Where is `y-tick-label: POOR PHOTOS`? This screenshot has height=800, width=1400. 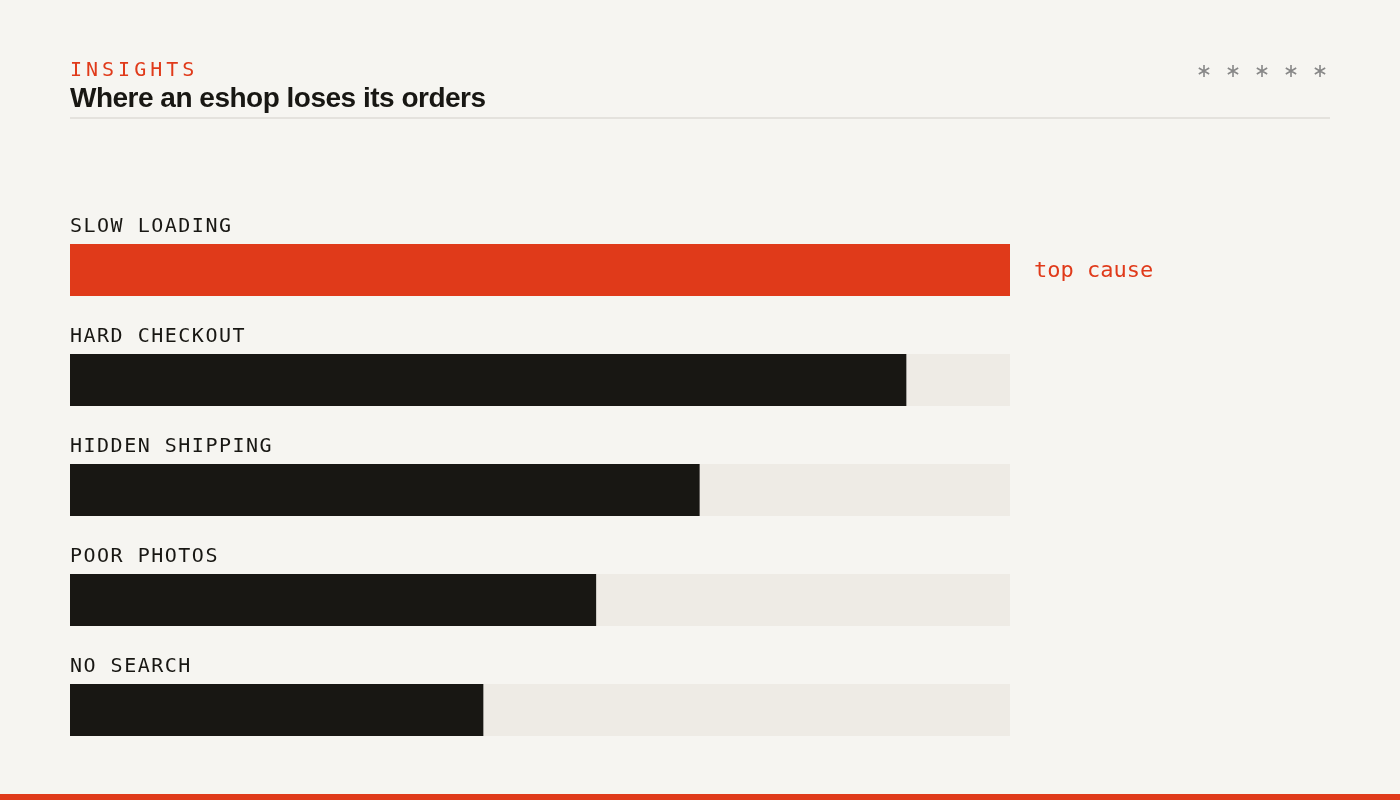
y-tick-label: POOR PHOTOS is located at coordinates (144, 555).